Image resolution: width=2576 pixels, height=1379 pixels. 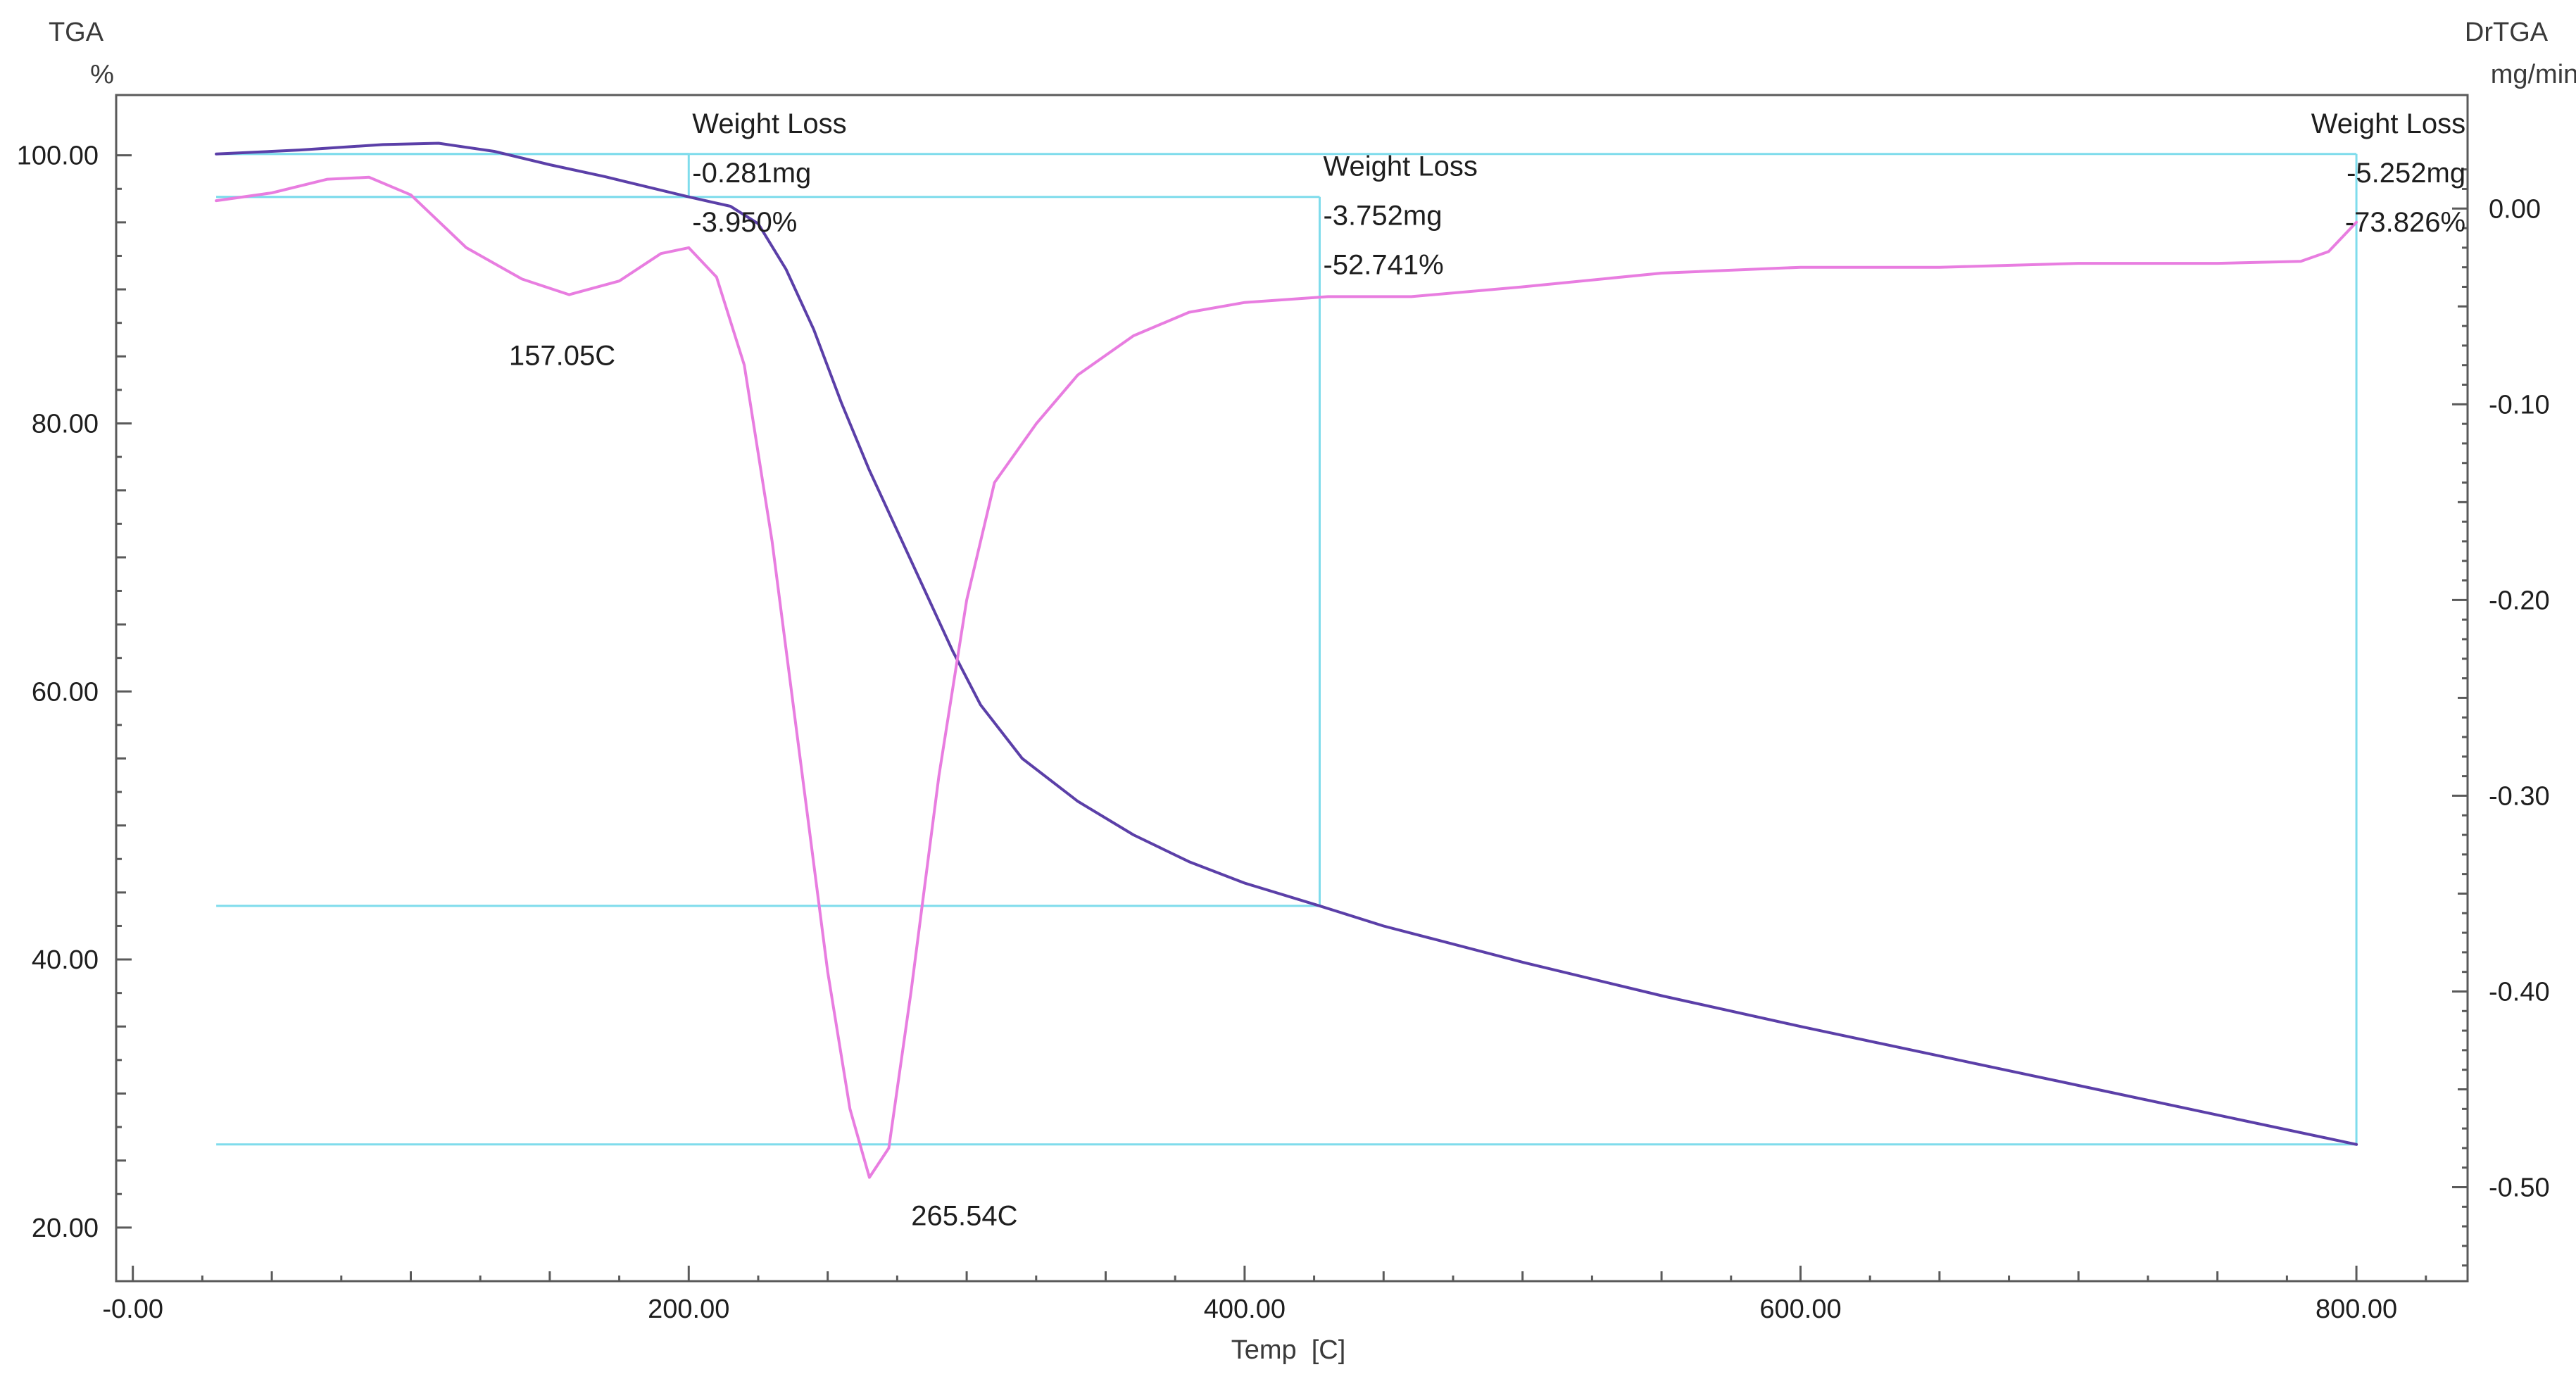 What do you see at coordinates (688, 1309) in the screenshot?
I see `x-tick-label: 200.00` at bounding box center [688, 1309].